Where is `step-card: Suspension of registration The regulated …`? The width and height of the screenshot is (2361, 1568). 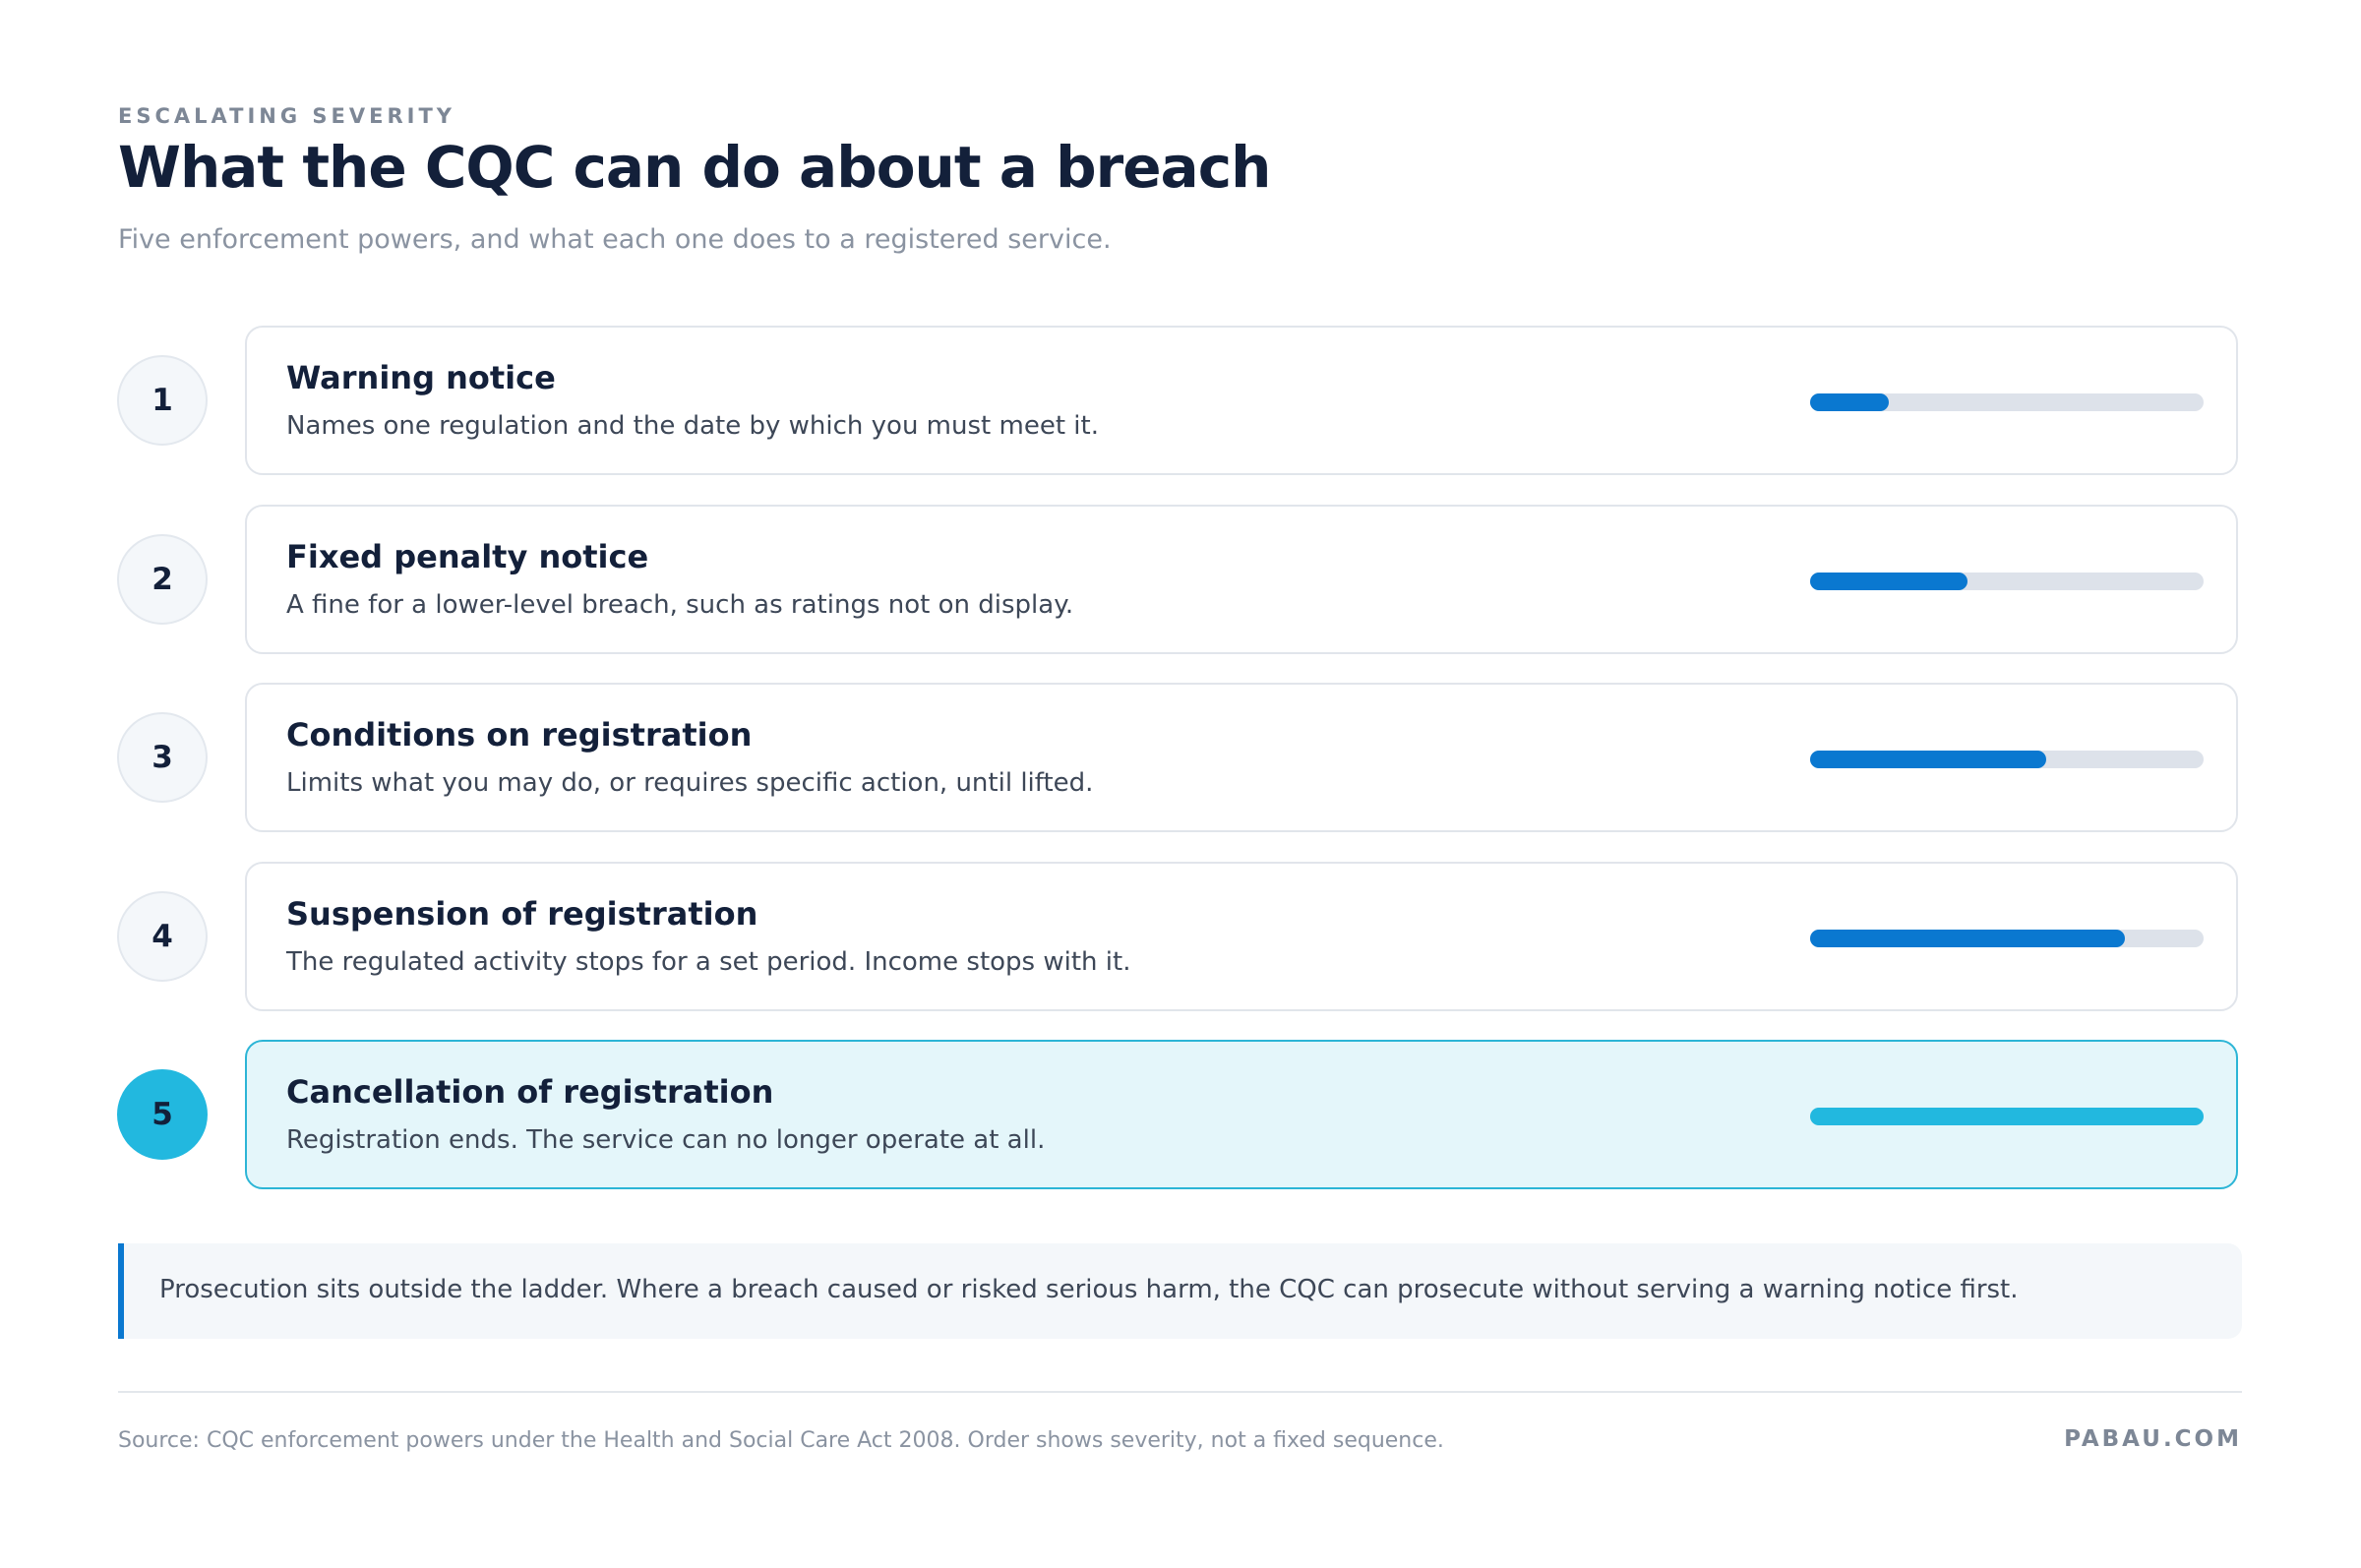 step-card: Suspension of registration The regulated … is located at coordinates (1241, 936).